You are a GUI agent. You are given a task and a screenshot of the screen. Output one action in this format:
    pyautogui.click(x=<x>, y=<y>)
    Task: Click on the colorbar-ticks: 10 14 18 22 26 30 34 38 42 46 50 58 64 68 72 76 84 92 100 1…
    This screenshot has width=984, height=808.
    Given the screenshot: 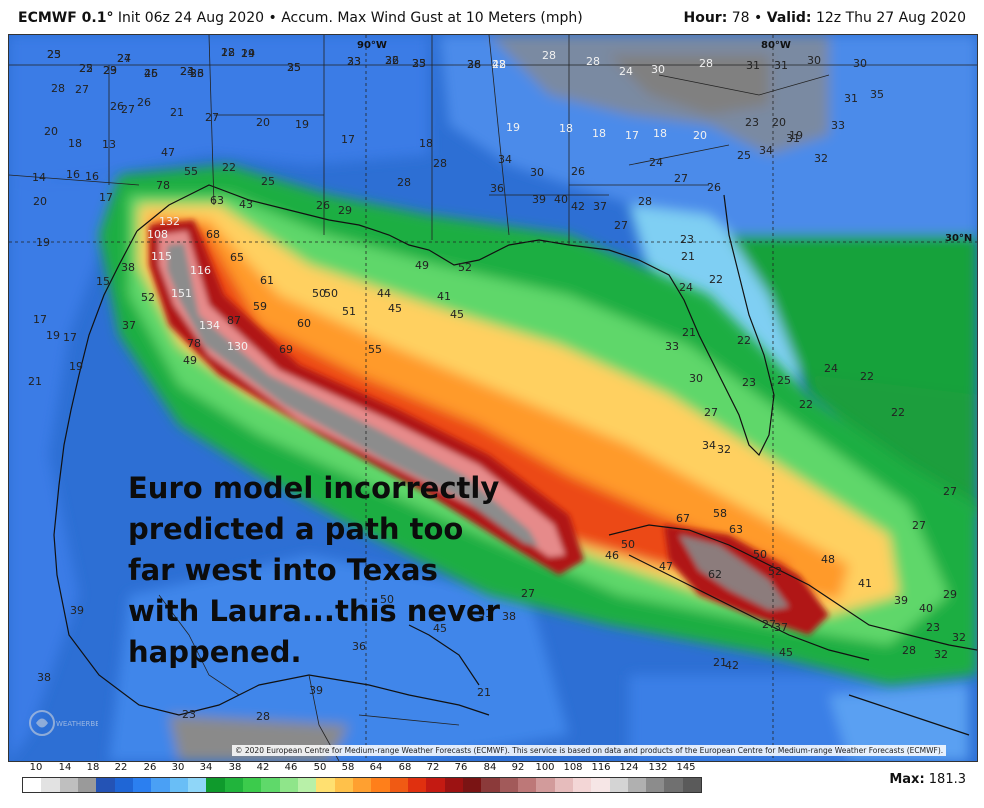 What is the action you would take?
    pyautogui.click(x=362, y=769)
    